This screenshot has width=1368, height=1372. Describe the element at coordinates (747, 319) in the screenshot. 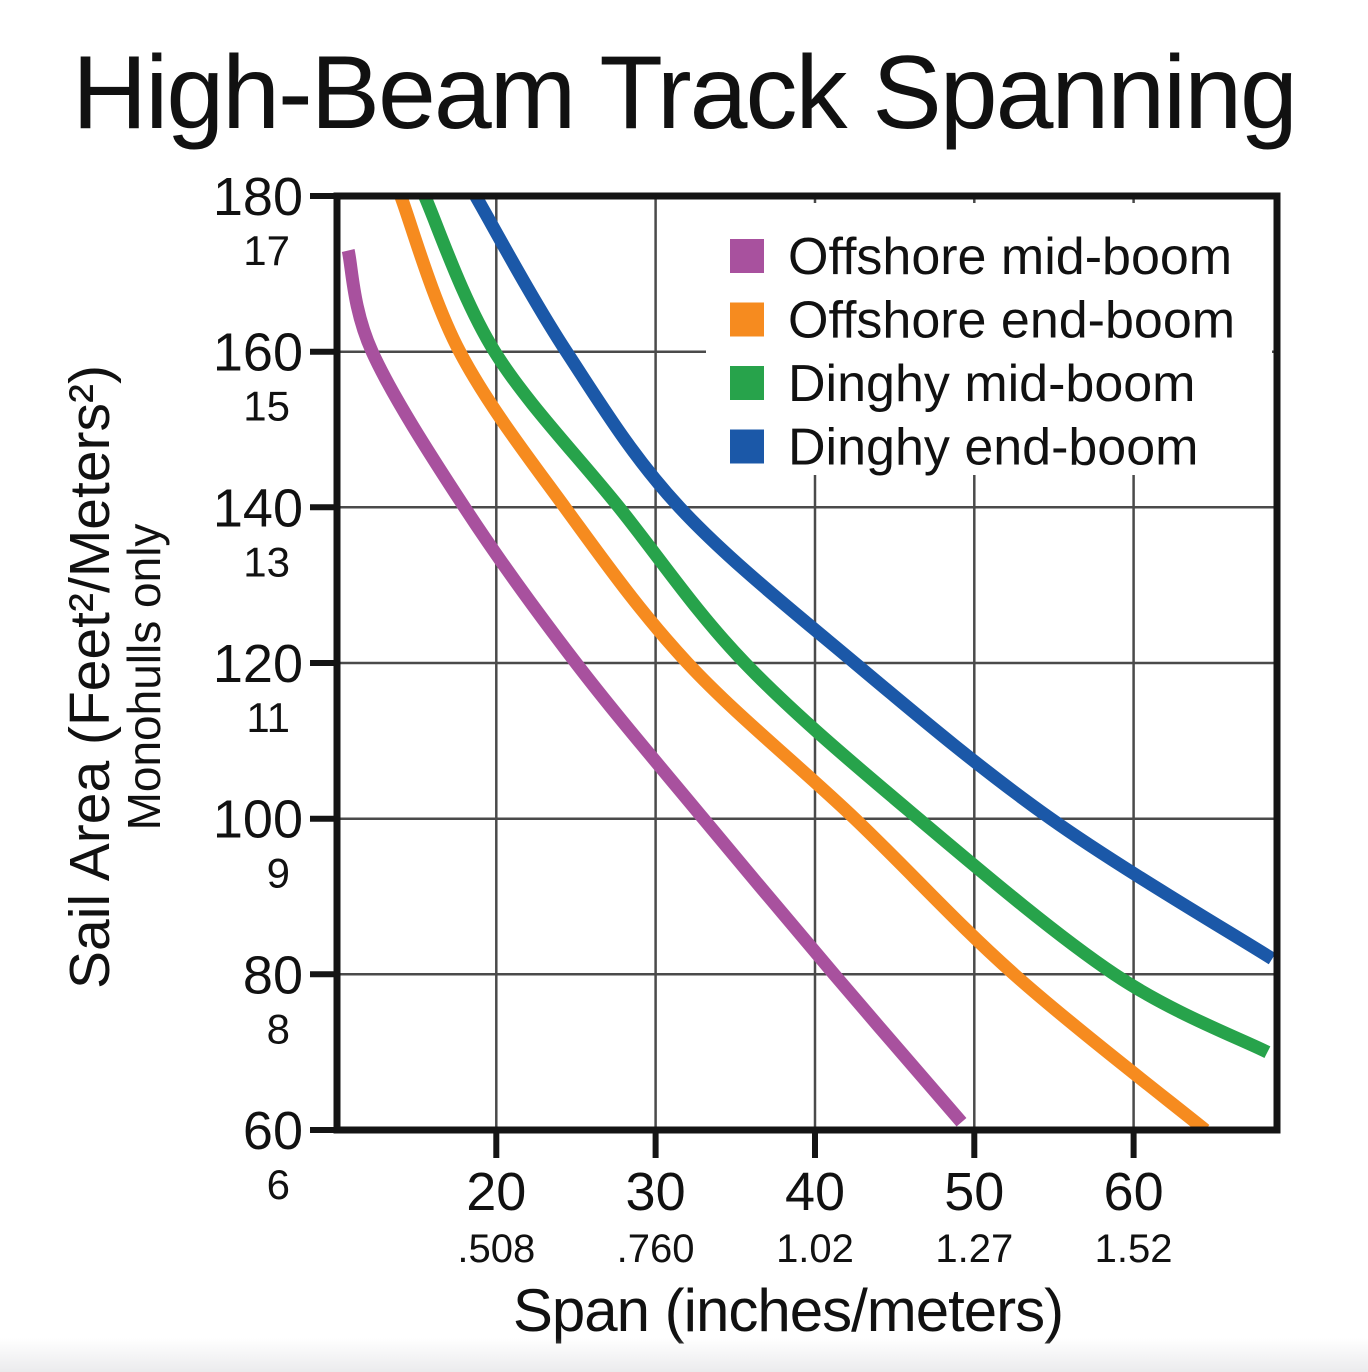

I see `legend-swatch-offshore-end-boom` at that location.